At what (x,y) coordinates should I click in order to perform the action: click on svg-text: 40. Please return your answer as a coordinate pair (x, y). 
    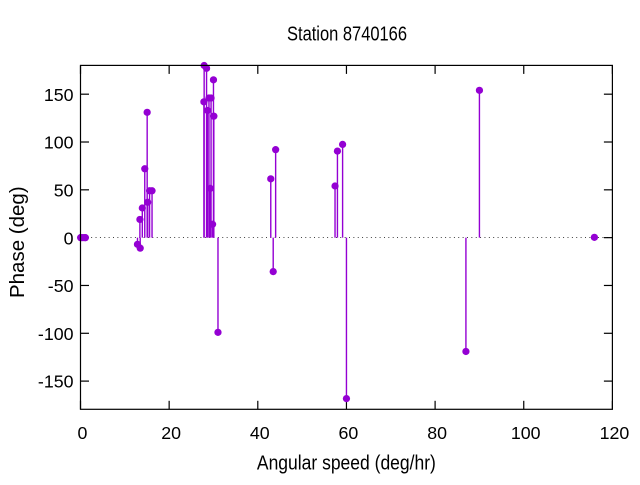
    Looking at the image, I should click on (260, 433).